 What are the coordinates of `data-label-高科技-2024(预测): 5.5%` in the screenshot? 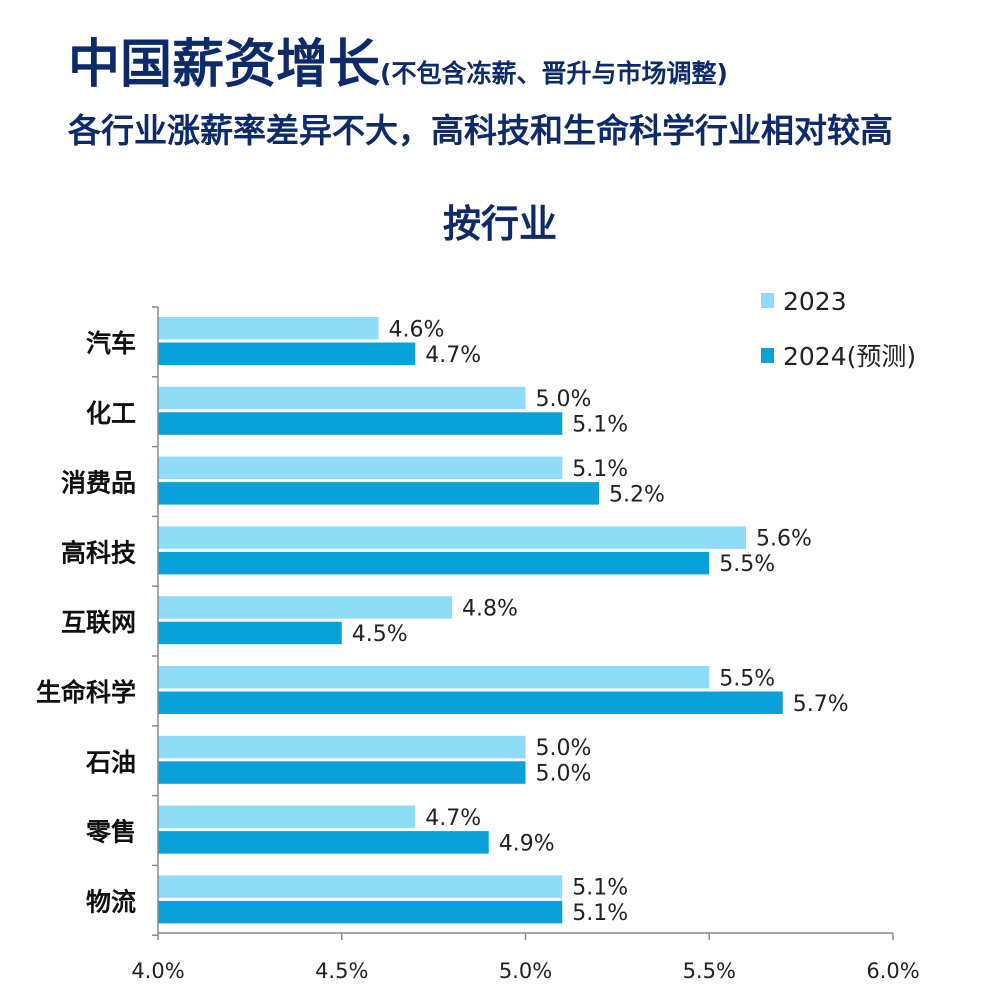 It's located at (747, 564).